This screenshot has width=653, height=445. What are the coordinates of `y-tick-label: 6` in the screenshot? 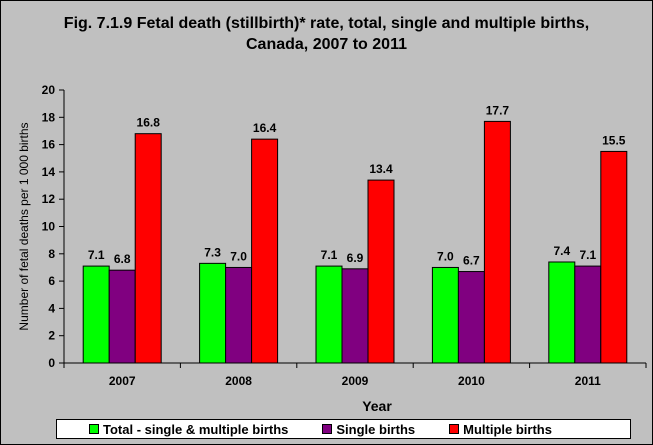 It's located at (51, 281).